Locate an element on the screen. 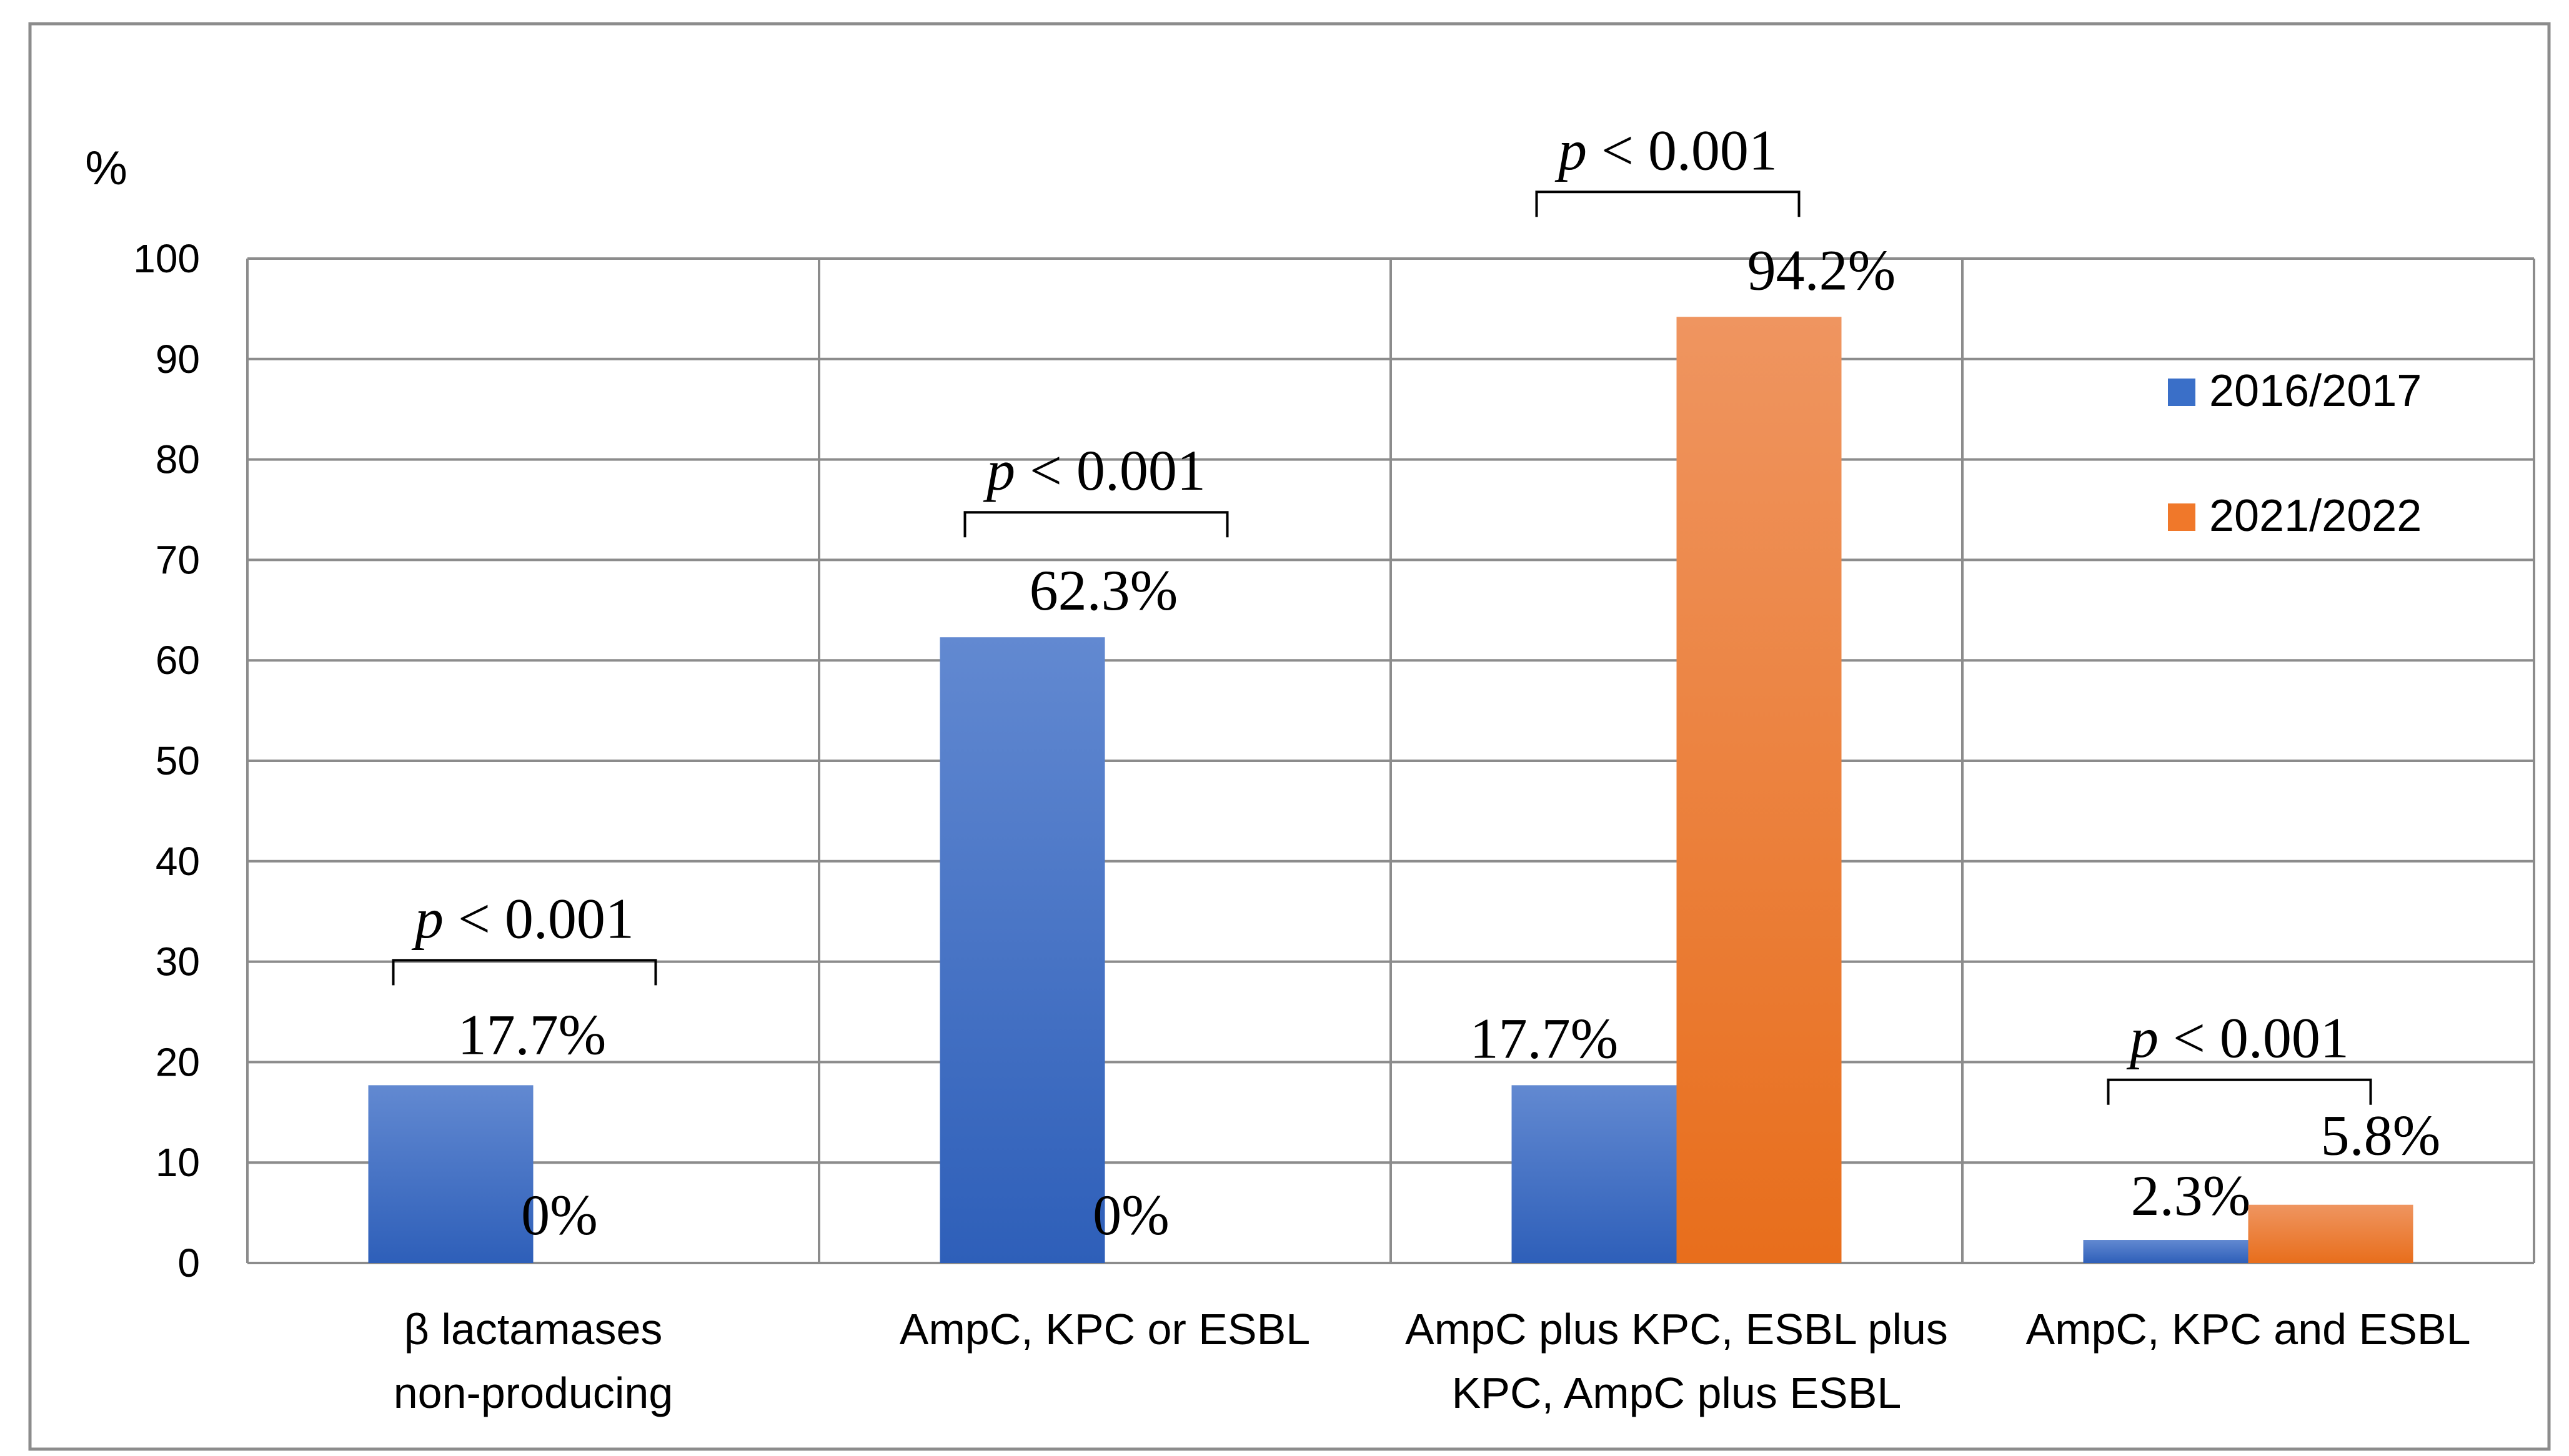  data-label: 2.3% is located at coordinates (2191, 1195).